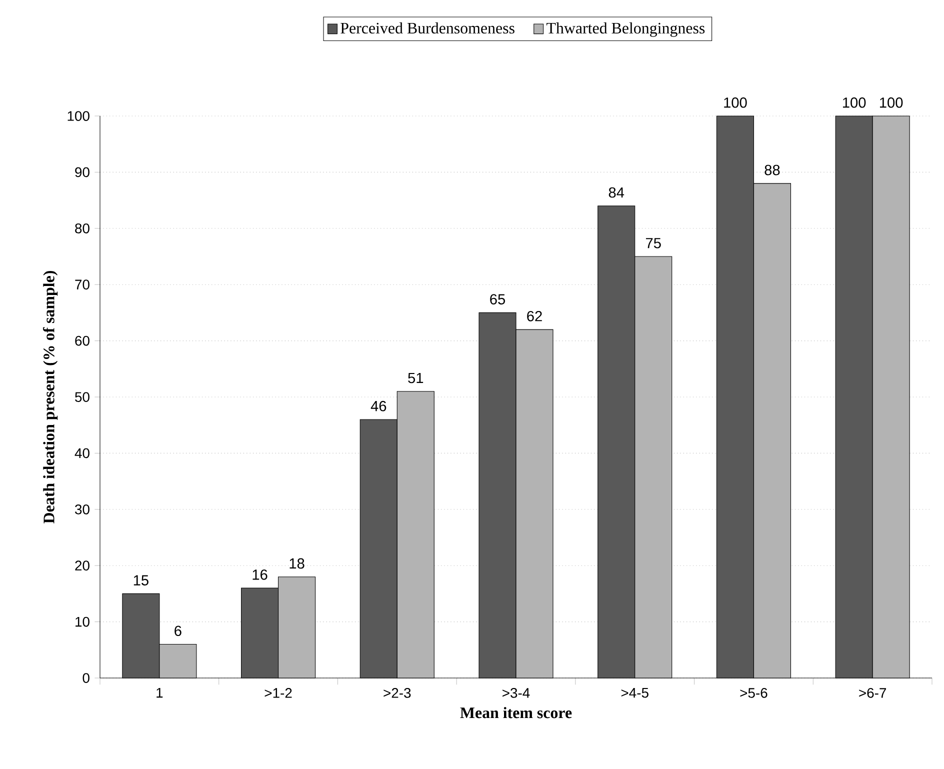  Describe the element at coordinates (278, 693) in the screenshot. I see `x-tick-label: >1-2` at that location.